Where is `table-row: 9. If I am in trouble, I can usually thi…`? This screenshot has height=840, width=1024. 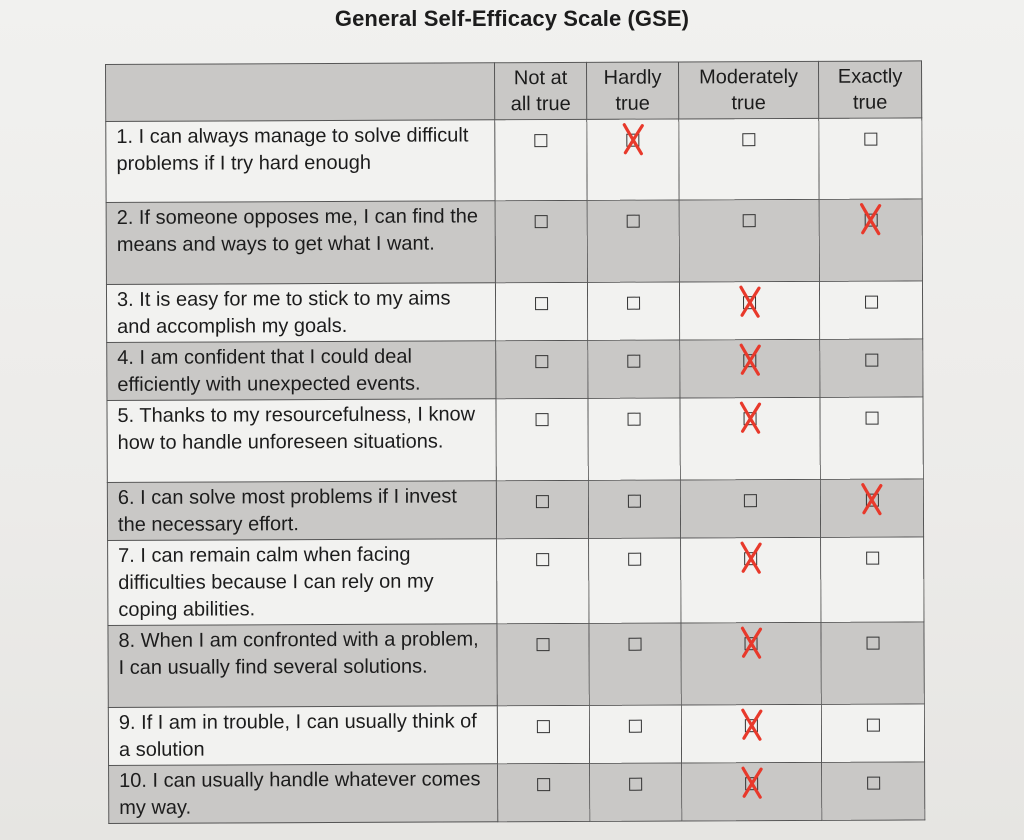 table-row: 9. If I am in trouble, I can usually thi… is located at coordinates (516, 734).